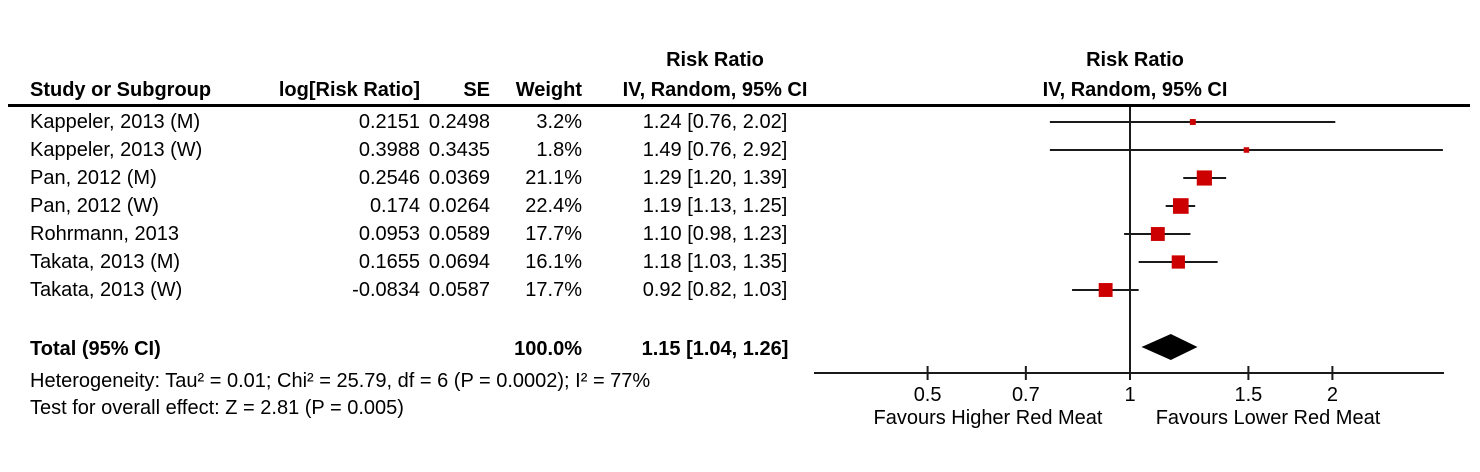  I want to click on effect-column-title: Risk Ratio, so click(715, 60).